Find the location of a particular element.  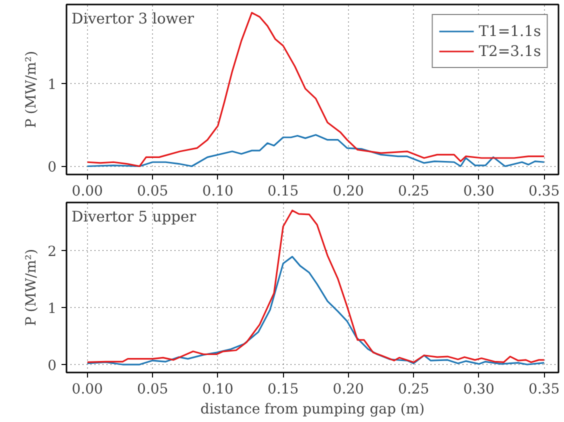

line-series is located at coordinates (315, 151).